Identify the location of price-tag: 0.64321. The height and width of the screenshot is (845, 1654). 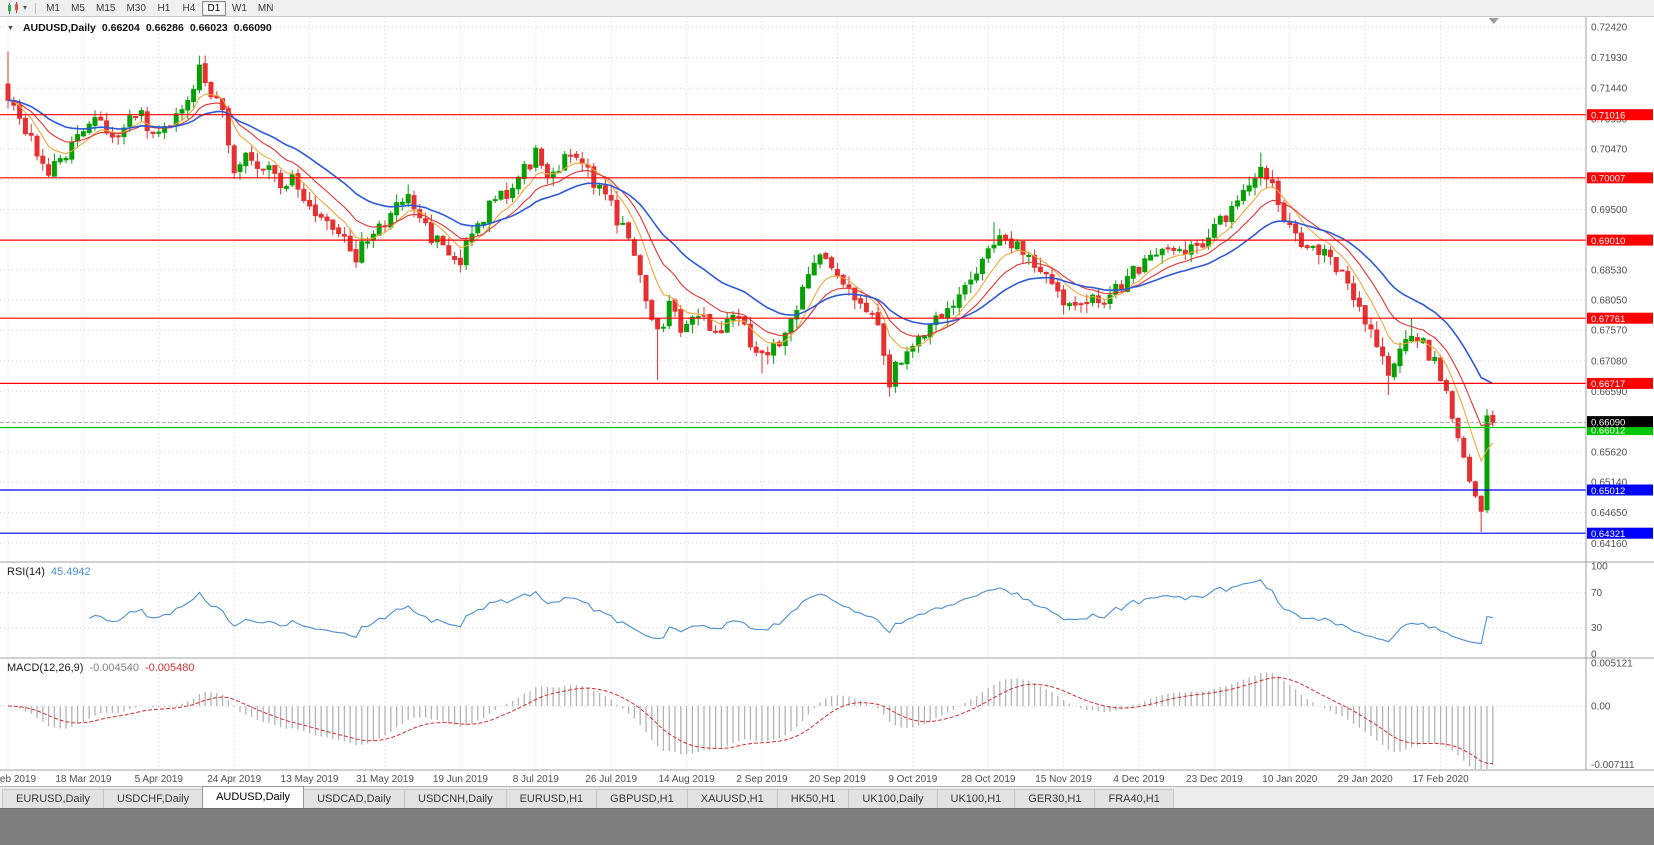
(1620, 533).